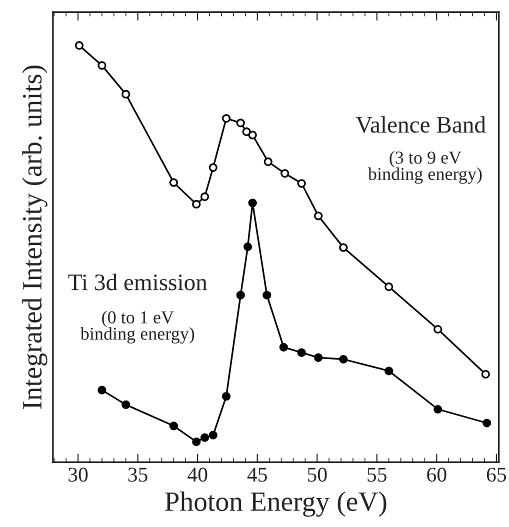 The width and height of the screenshot is (509, 527). Describe the element at coordinates (377, 475) in the screenshot. I see `x-tick-label: 55` at that location.